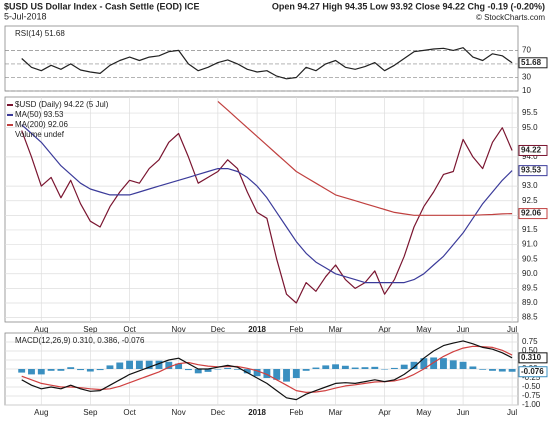 The width and height of the screenshot is (550, 427). Describe the element at coordinates (531, 150) in the screenshot. I see `end-value-label: 94.22` at that location.